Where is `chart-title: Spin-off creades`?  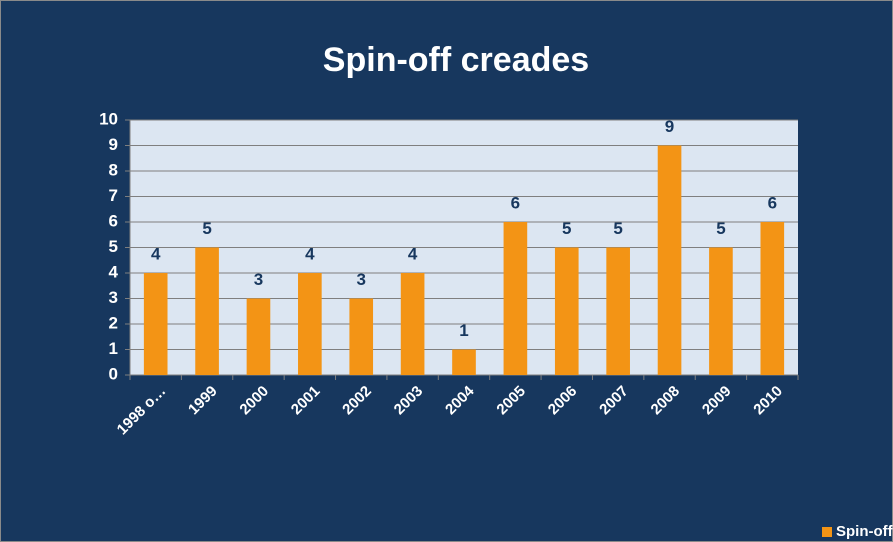
chart-title: Spin-off creades is located at coordinates (456, 60).